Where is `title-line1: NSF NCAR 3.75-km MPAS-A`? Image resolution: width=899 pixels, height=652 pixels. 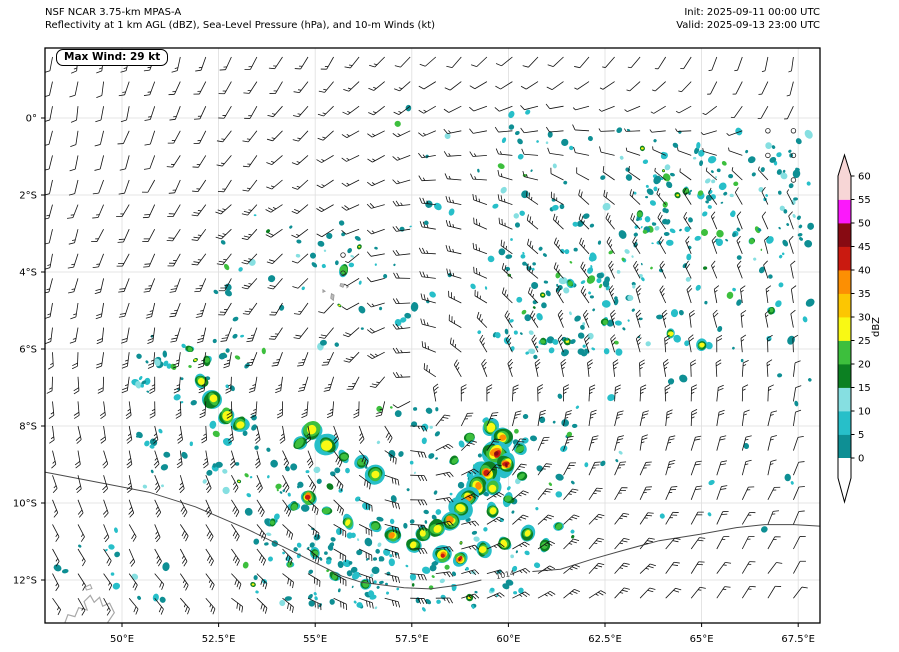
title-line1: NSF NCAR 3.75-km MPAS-A is located at coordinates (113, 12).